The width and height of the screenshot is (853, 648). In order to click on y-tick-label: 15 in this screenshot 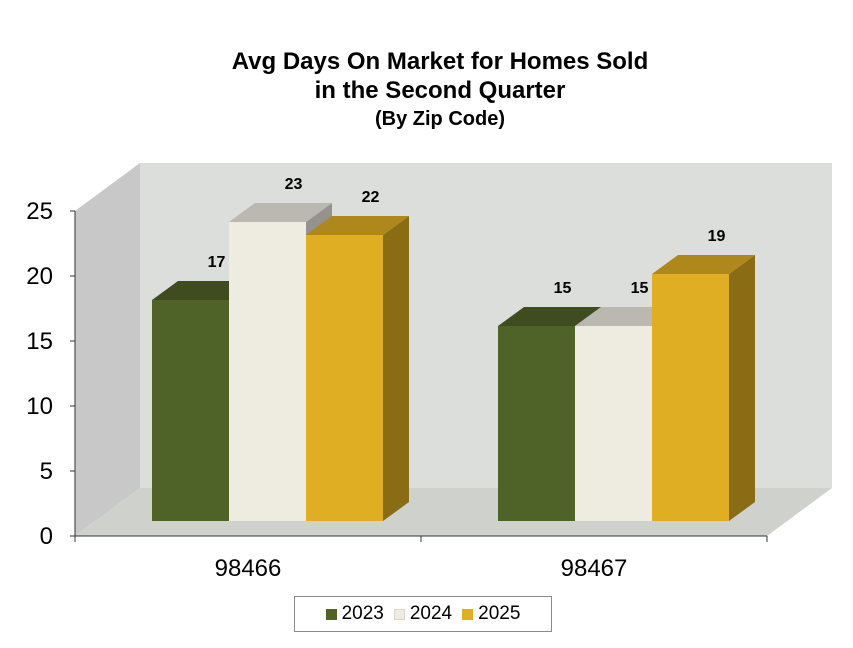, I will do `click(39, 341)`.